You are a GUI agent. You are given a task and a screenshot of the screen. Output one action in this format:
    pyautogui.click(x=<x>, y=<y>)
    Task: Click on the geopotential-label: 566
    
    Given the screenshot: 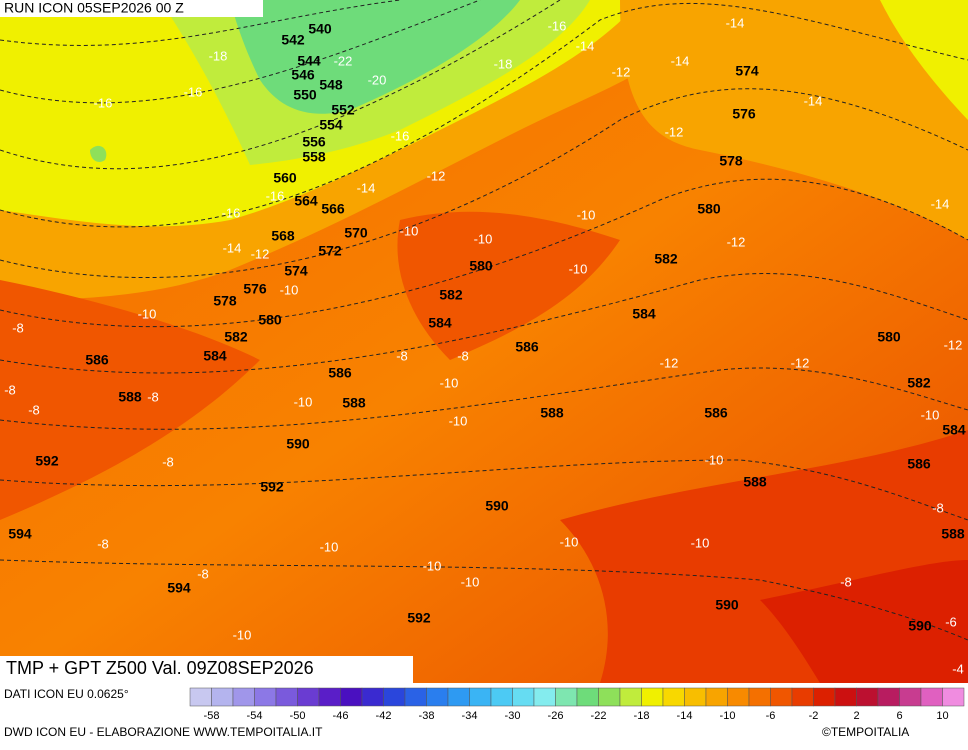 What is the action you would take?
    pyautogui.click(x=333, y=209)
    